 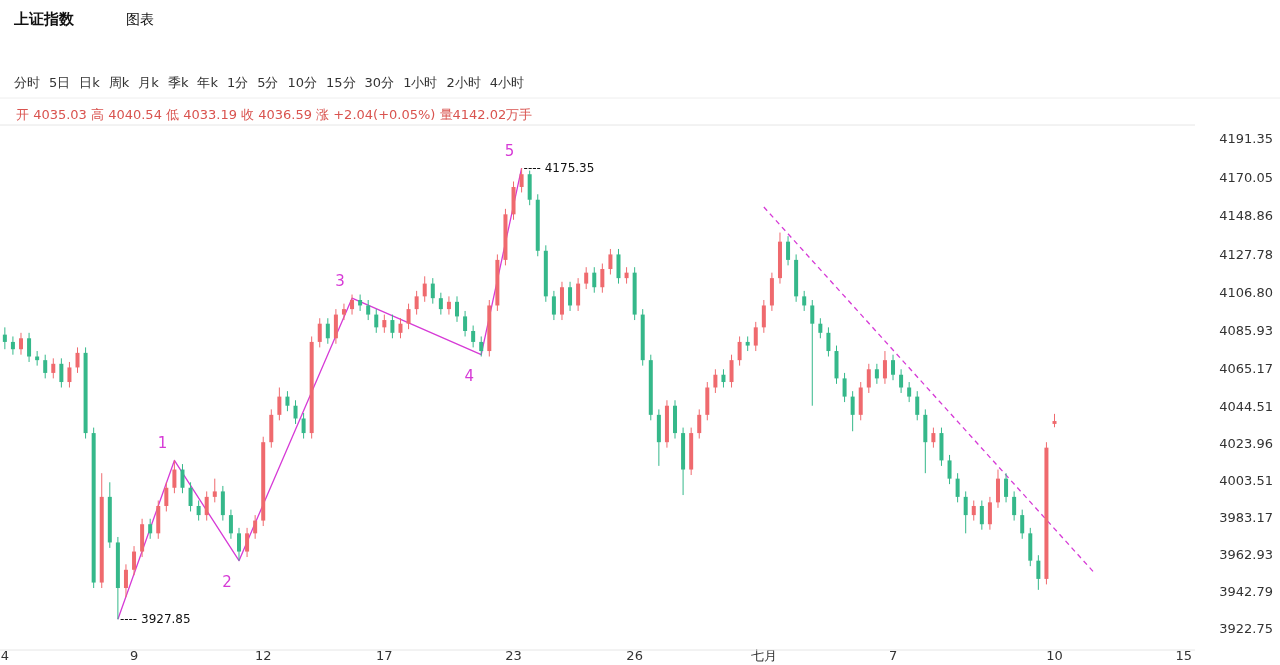 What do you see at coordinates (384, 655) in the screenshot?
I see `x-tick-label: 17` at bounding box center [384, 655].